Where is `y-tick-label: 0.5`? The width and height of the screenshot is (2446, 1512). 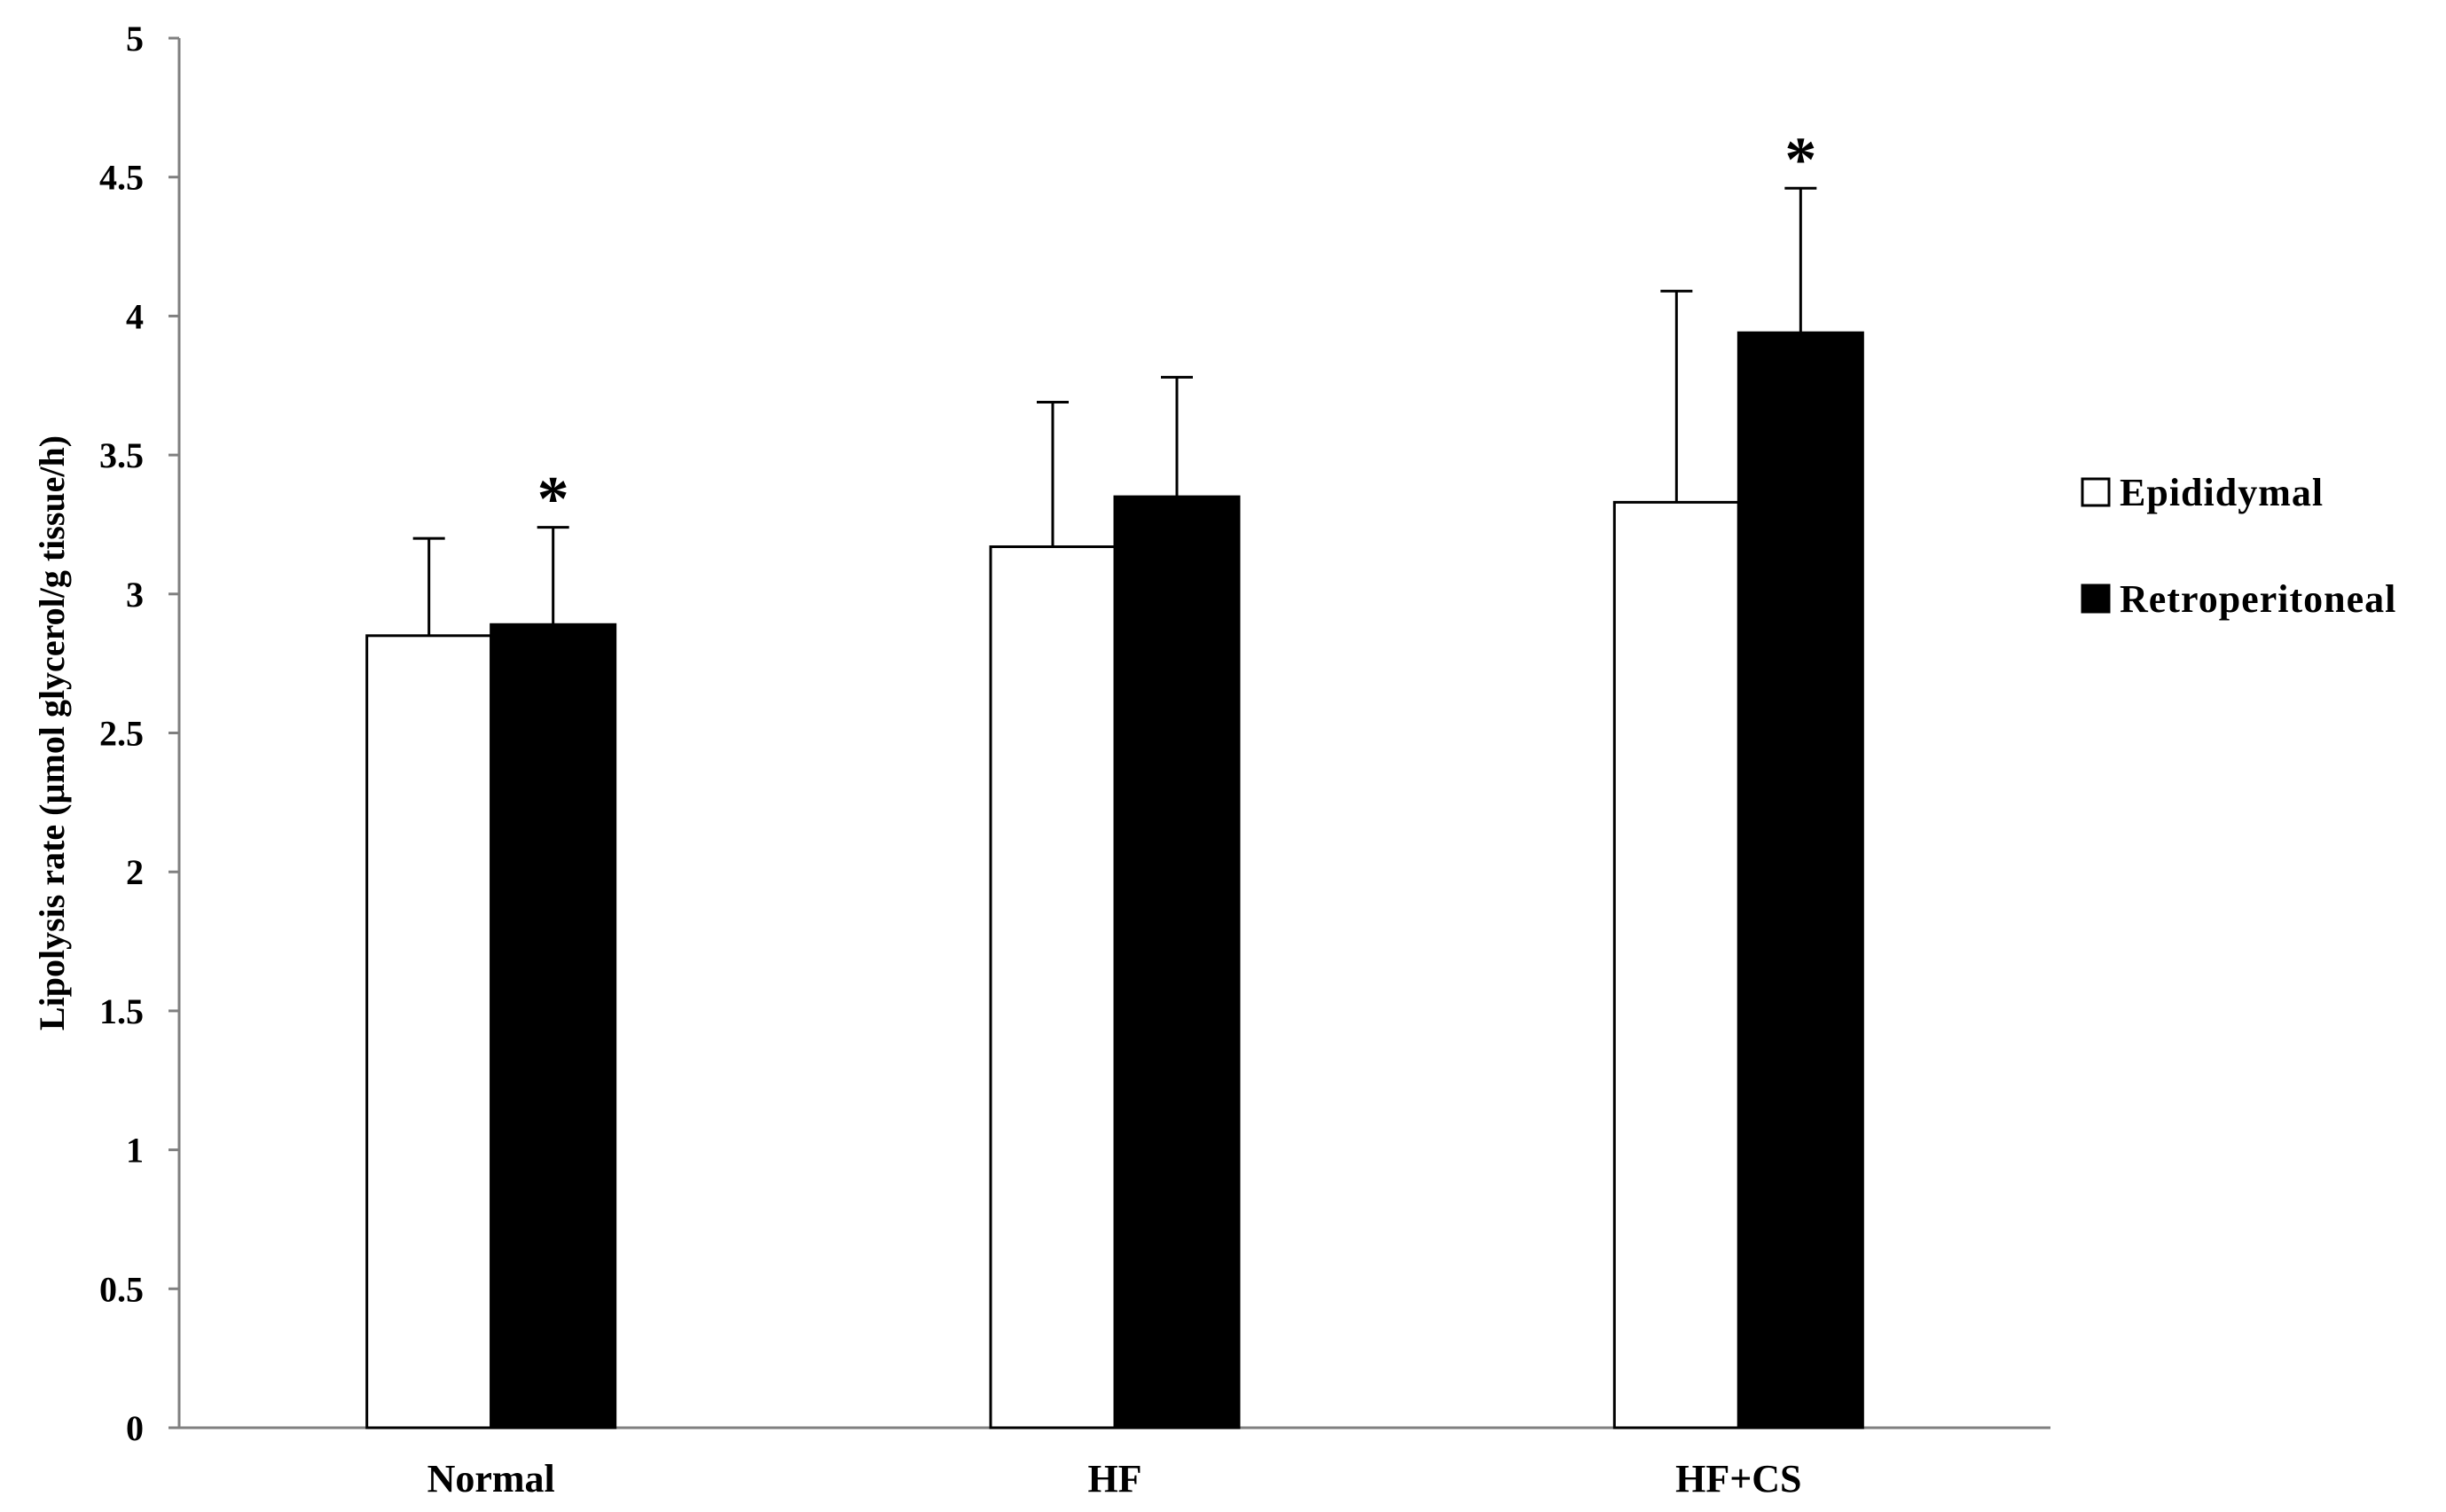 y-tick-label: 0.5 is located at coordinates (121, 1289).